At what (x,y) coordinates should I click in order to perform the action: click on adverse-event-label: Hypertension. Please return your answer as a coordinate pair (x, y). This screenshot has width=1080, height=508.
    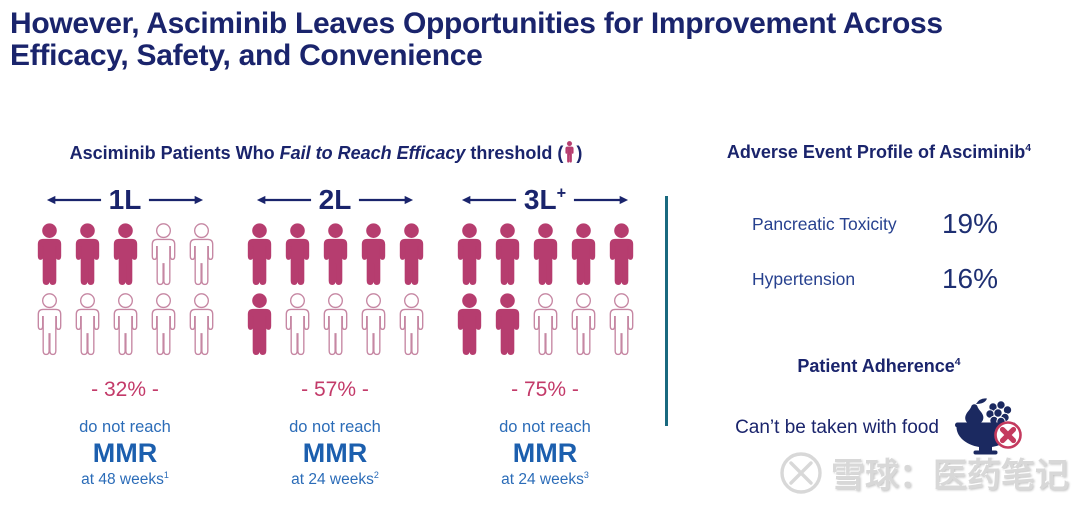
    Looking at the image, I should click on (804, 278).